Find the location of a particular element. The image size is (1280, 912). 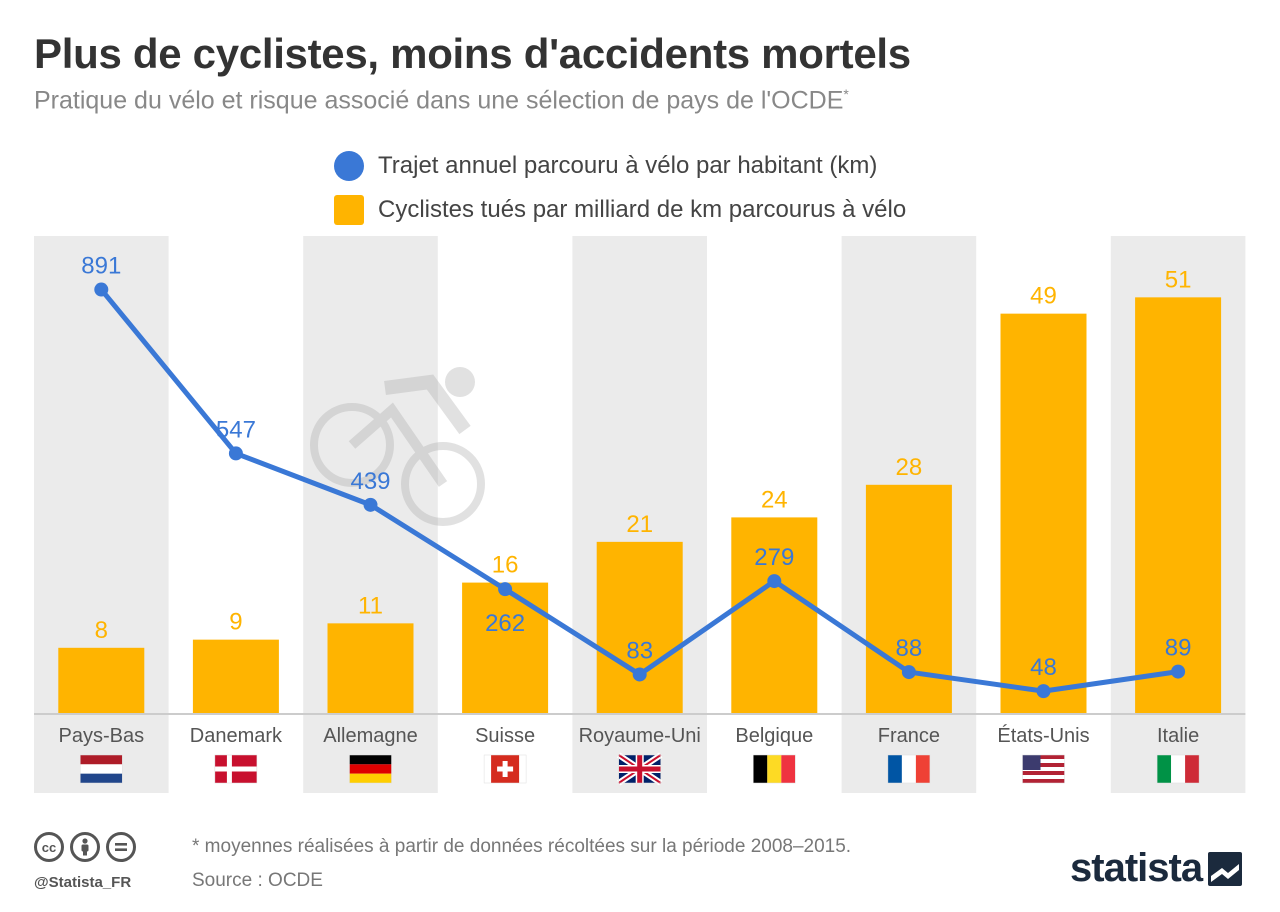

watermark-wheel-front is located at coordinates (443, 484).